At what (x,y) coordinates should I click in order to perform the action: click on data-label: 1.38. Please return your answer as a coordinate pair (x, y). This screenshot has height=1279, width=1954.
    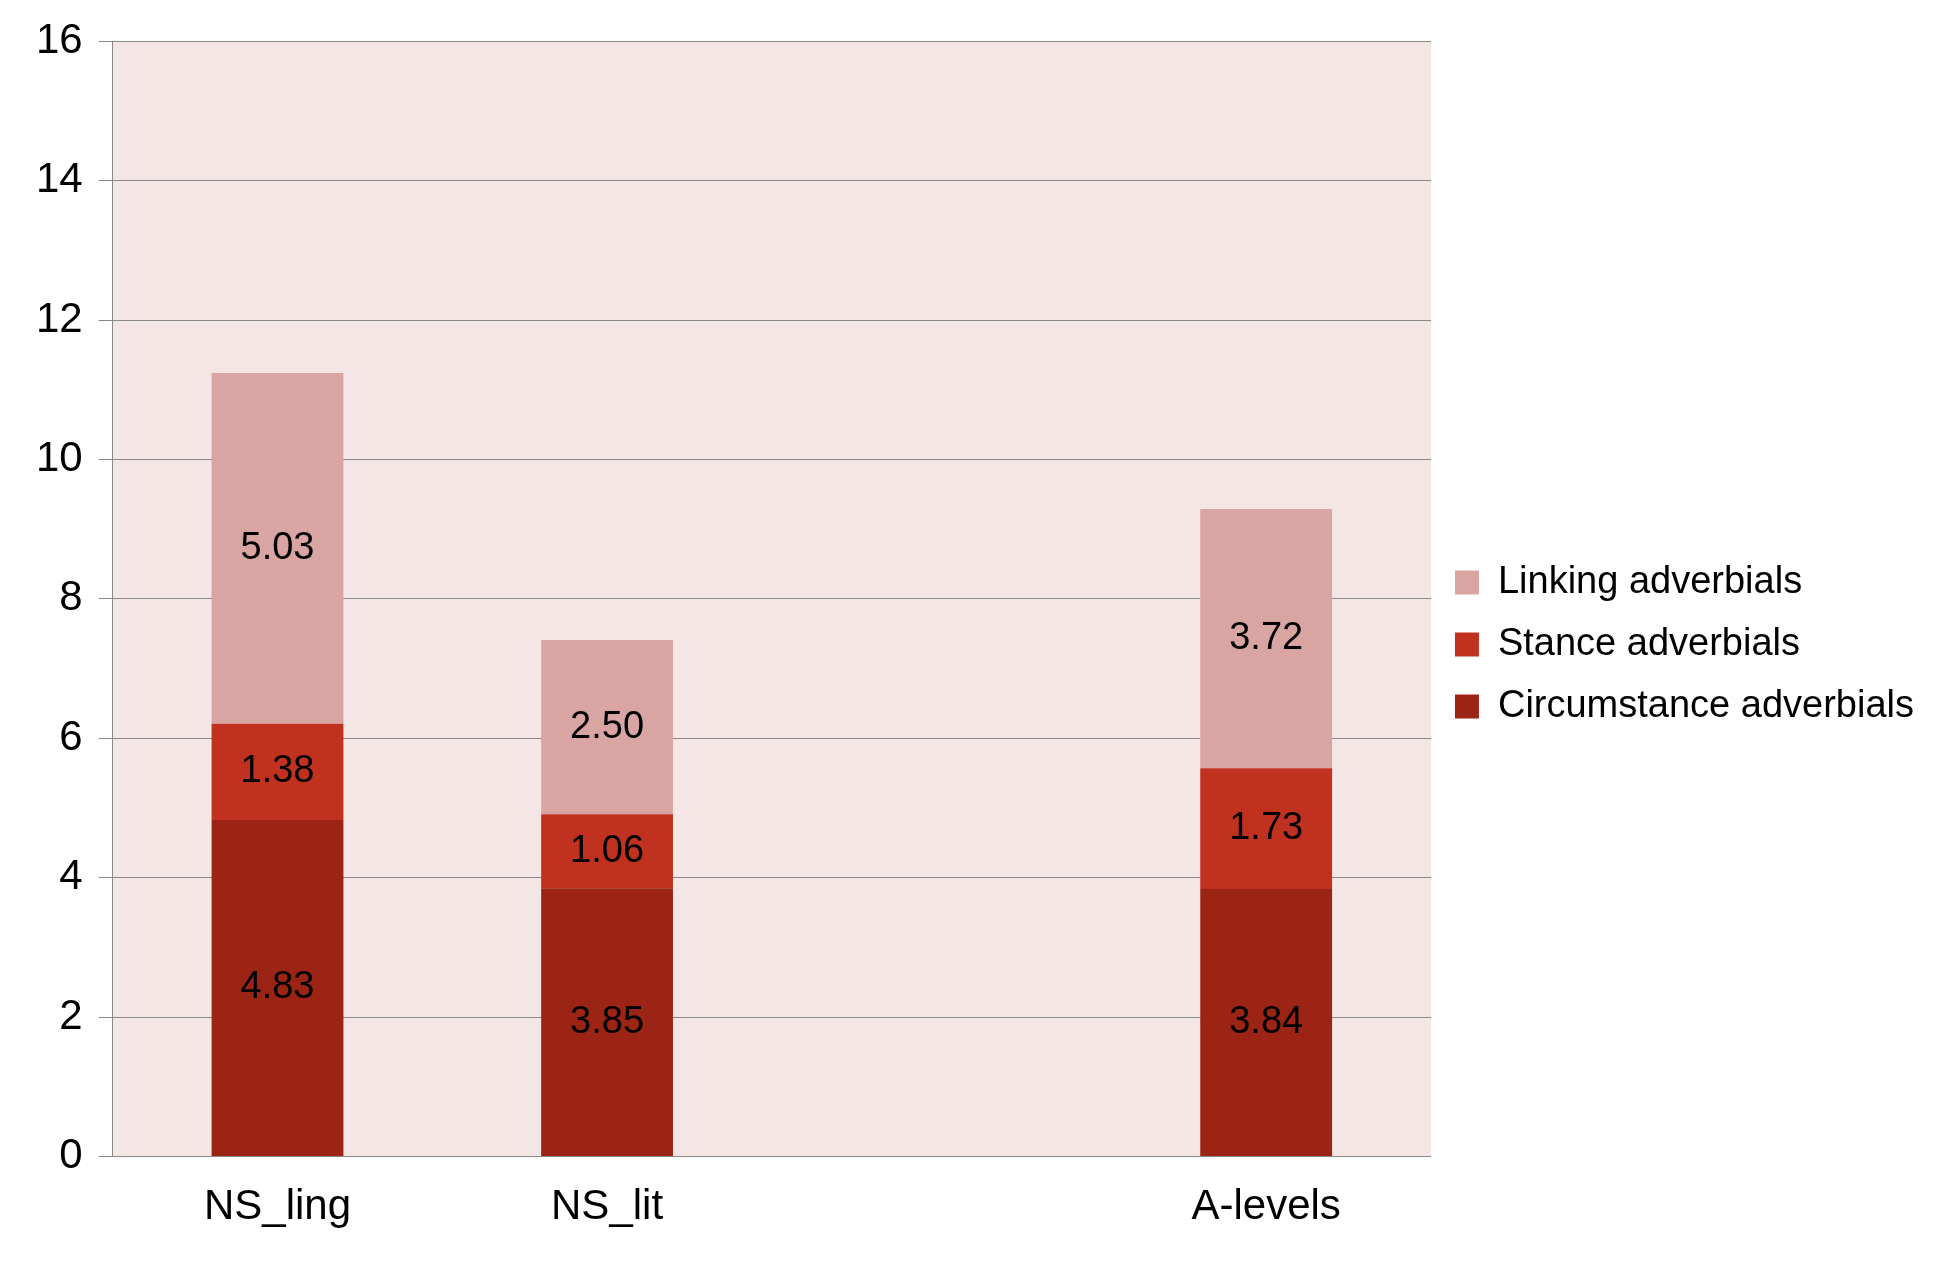
    Looking at the image, I should click on (277, 769).